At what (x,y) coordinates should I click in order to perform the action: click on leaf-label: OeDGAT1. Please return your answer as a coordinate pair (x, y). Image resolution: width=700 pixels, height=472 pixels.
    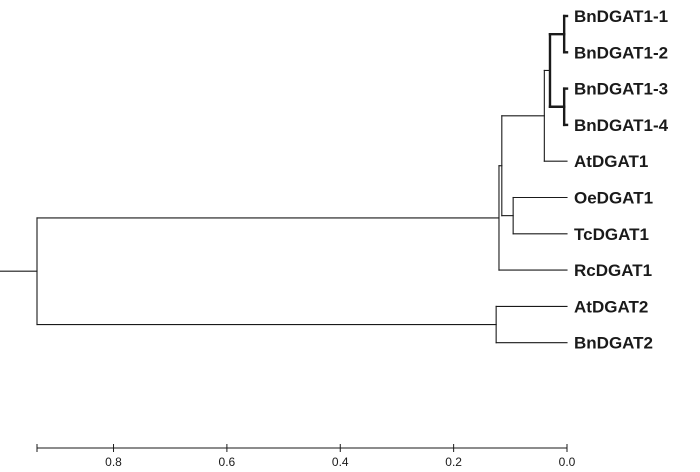
    Looking at the image, I should click on (613, 198).